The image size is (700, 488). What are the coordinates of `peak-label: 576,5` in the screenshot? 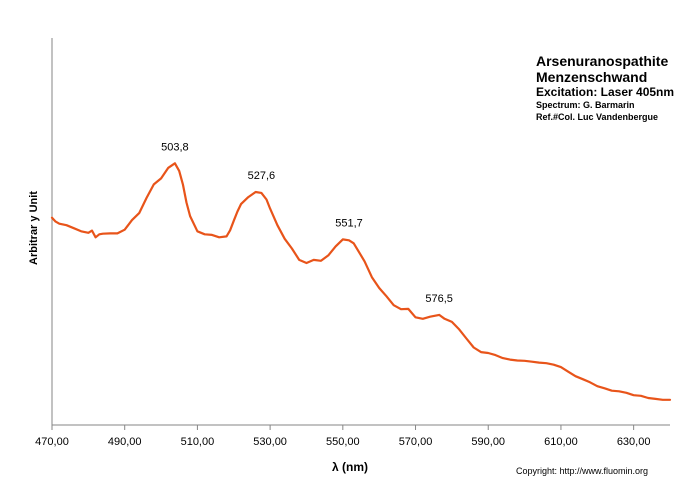 It's located at (439, 299).